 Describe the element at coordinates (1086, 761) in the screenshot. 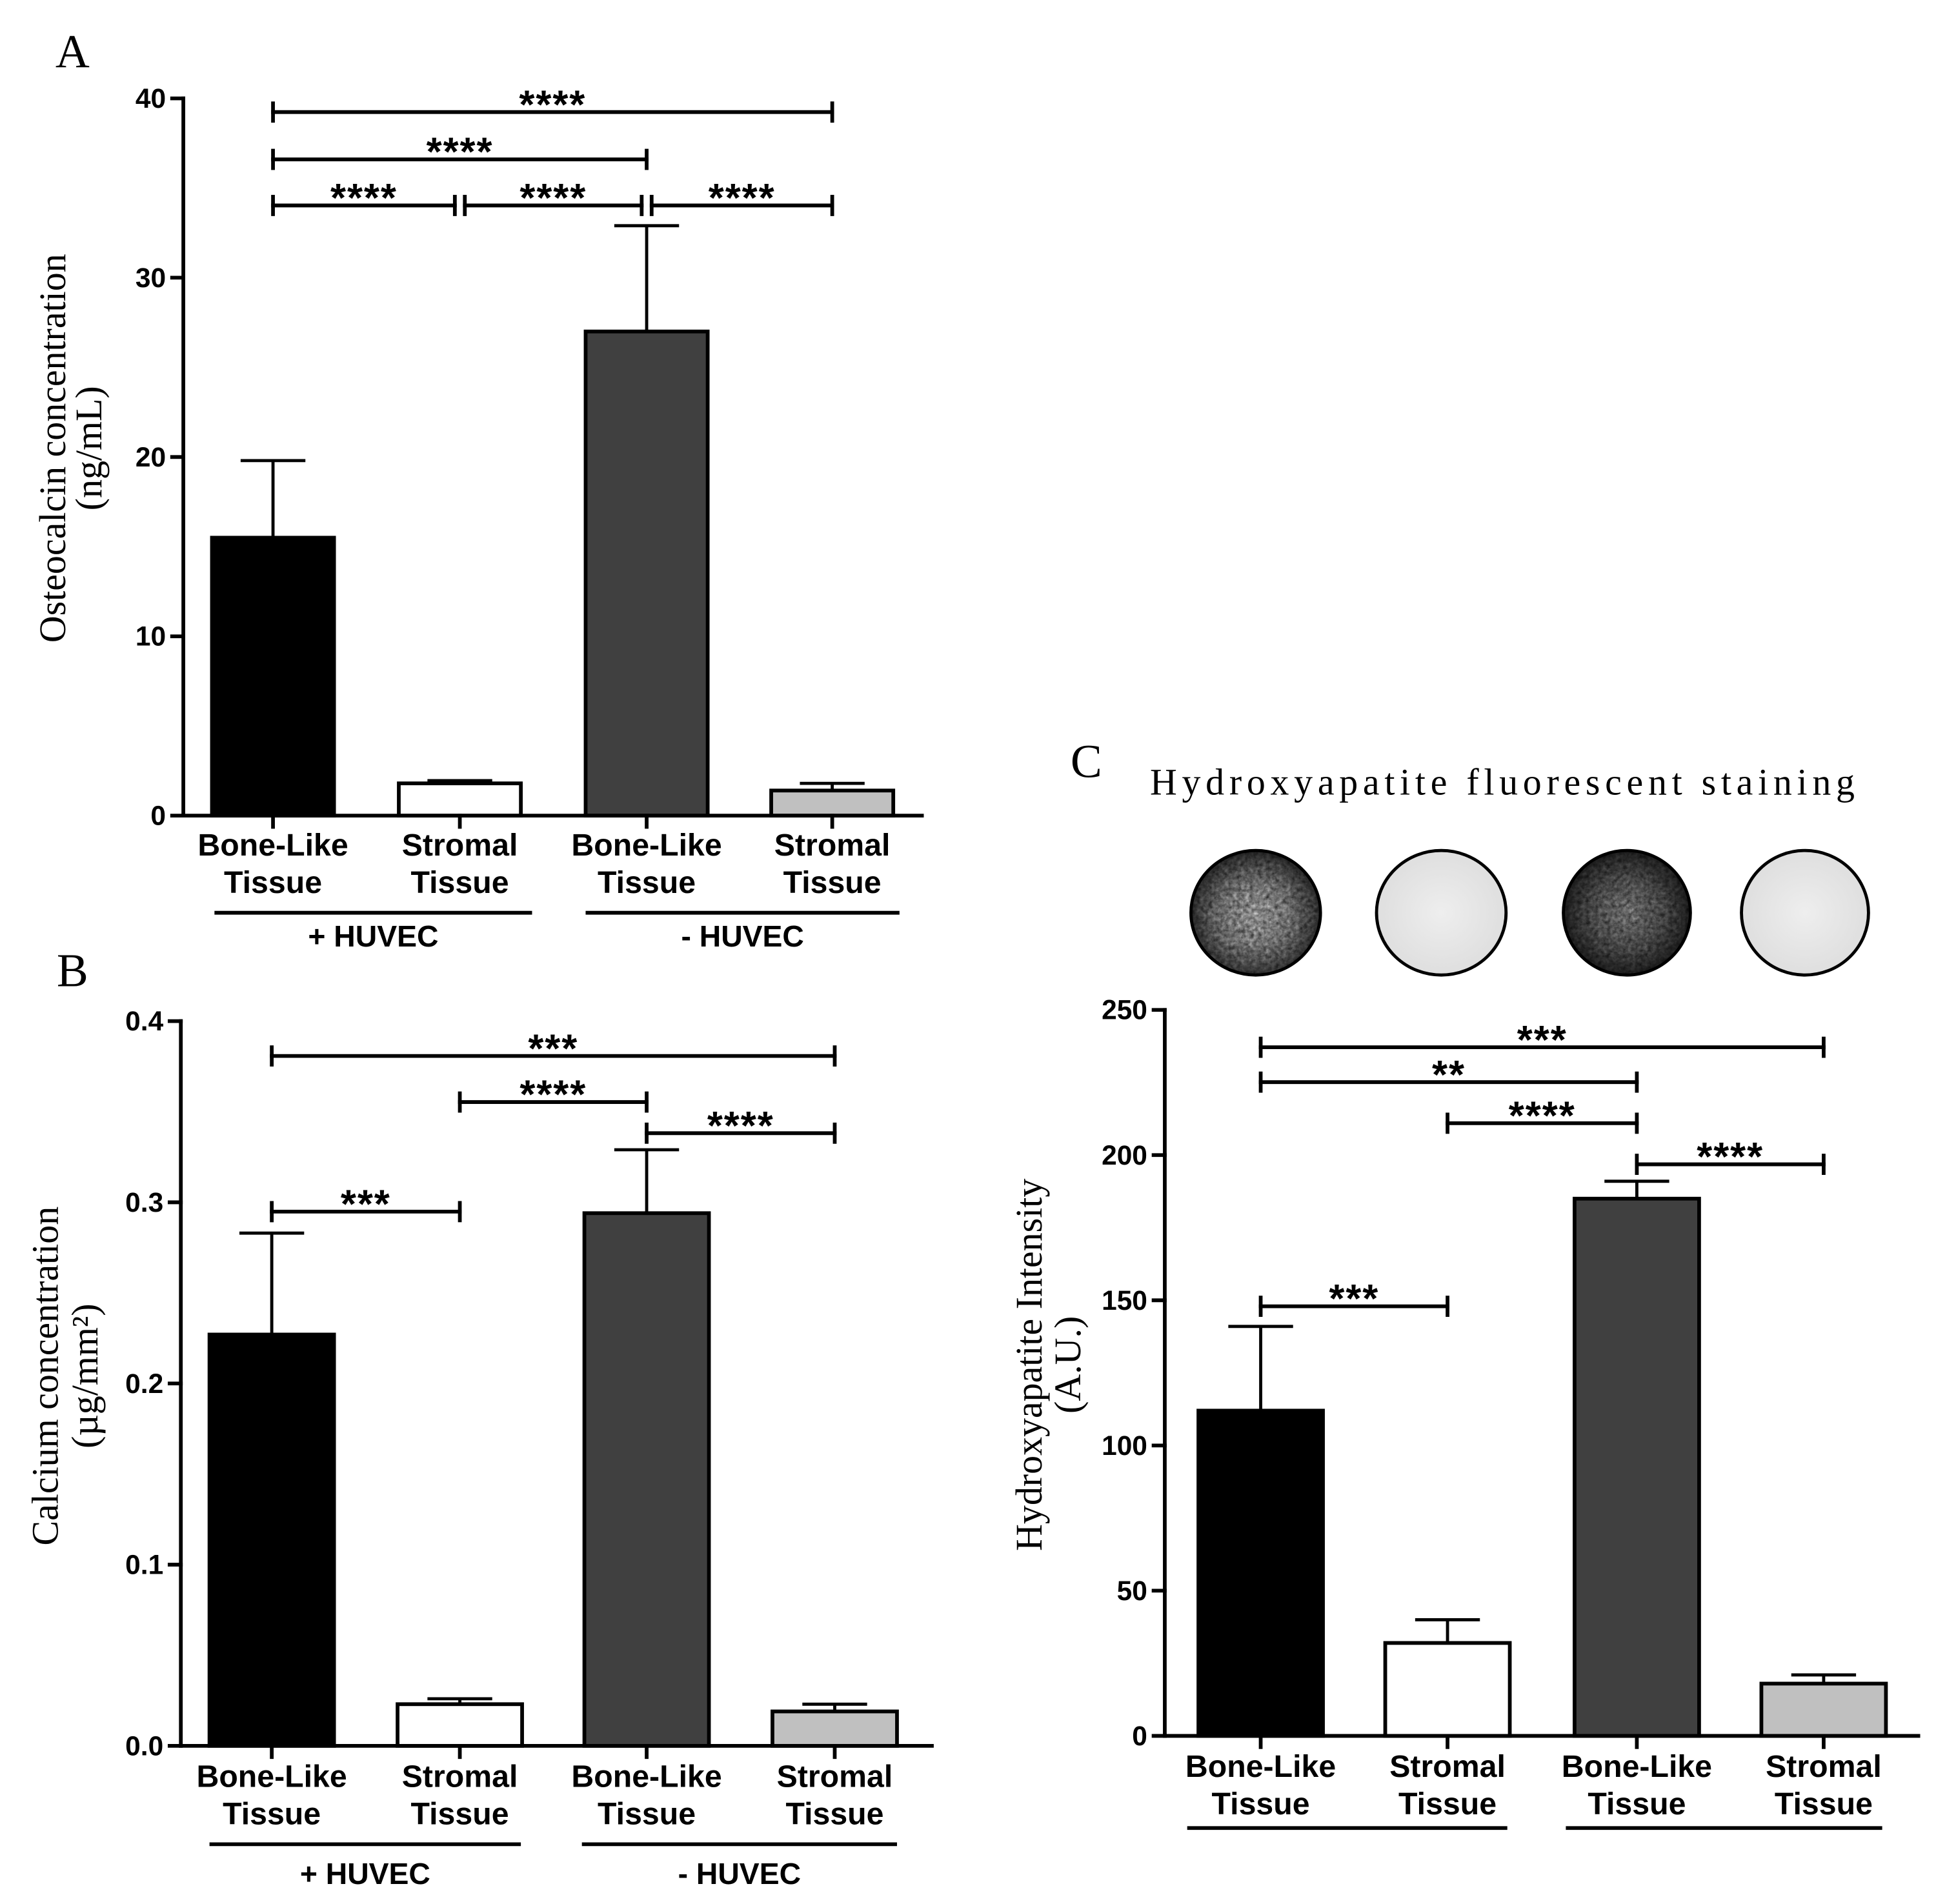

I see `panel-label-c: C` at that location.